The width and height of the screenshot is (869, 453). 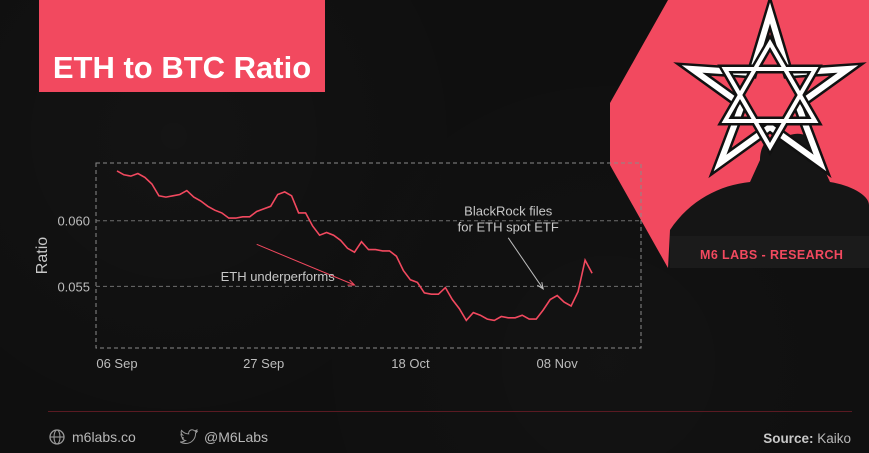 What do you see at coordinates (278, 276) in the screenshot?
I see `annotation-text: ETH underperforms` at bounding box center [278, 276].